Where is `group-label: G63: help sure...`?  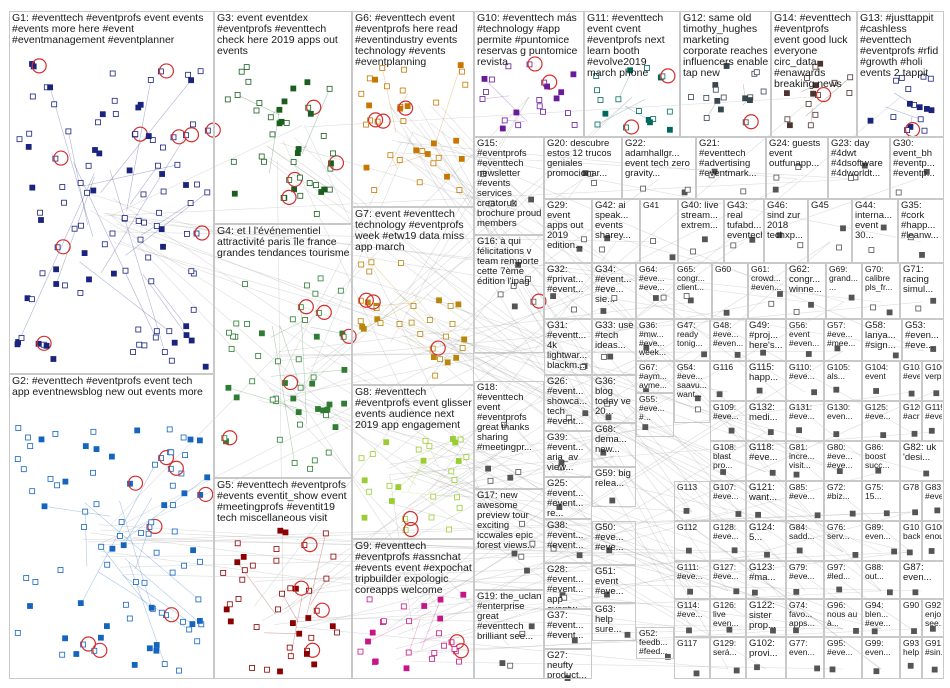
group-label: G63: help sure... is located at coordinates (608, 620).